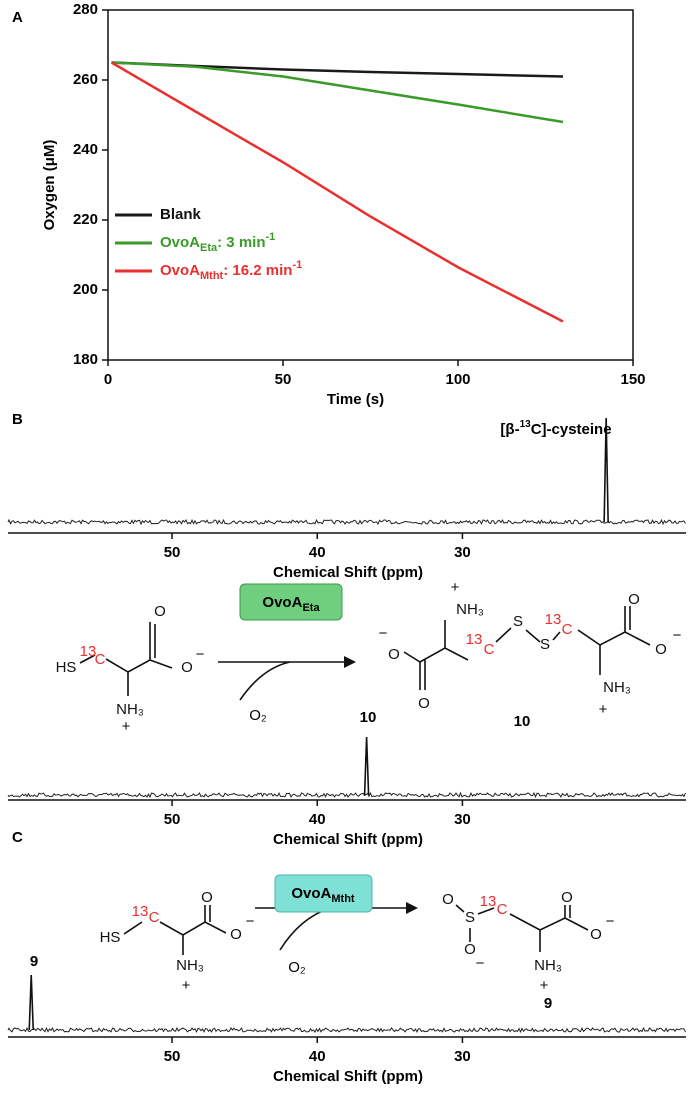  What do you see at coordinates (34, 961) in the screenshot?
I see `peak-label: 9` at bounding box center [34, 961].